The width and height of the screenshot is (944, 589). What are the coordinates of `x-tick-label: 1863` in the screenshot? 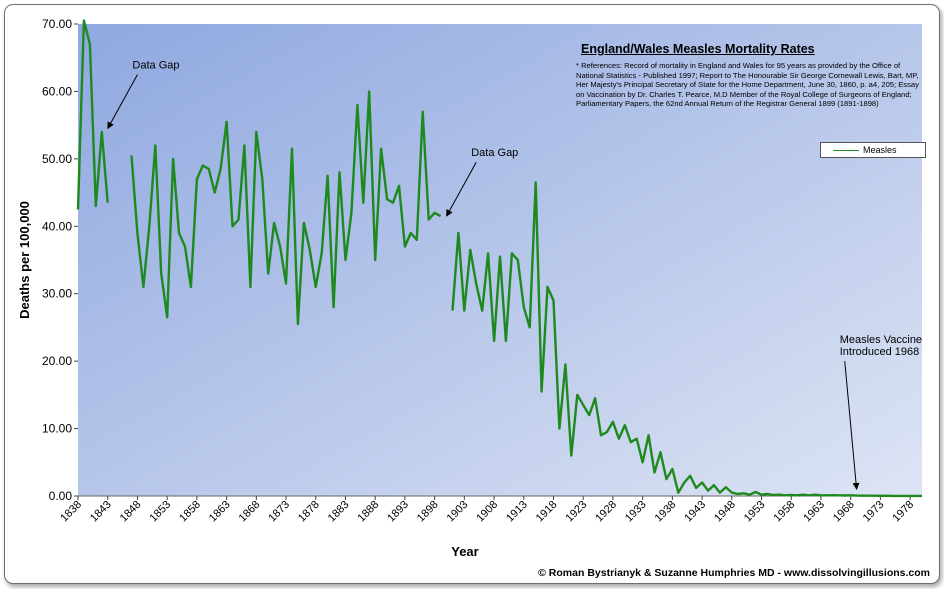 It's located at (220, 512).